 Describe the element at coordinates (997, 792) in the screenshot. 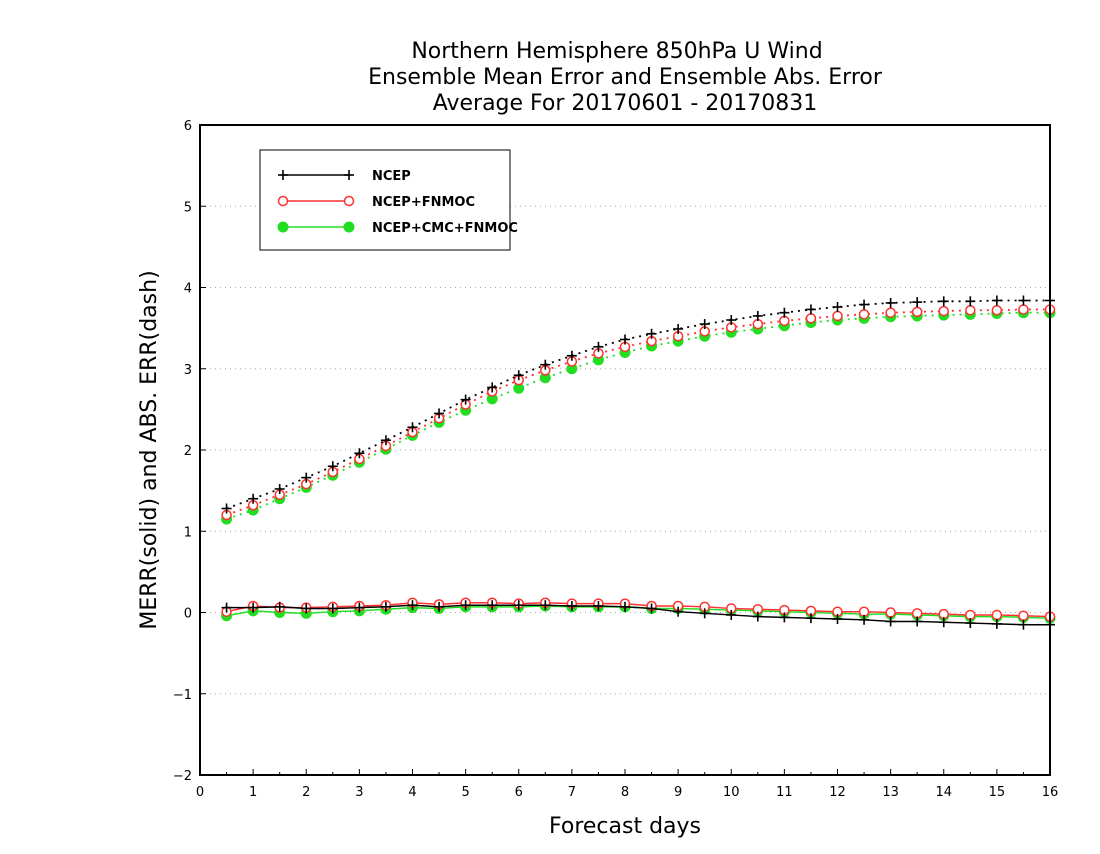

I see `x-tick-label: 15` at that location.